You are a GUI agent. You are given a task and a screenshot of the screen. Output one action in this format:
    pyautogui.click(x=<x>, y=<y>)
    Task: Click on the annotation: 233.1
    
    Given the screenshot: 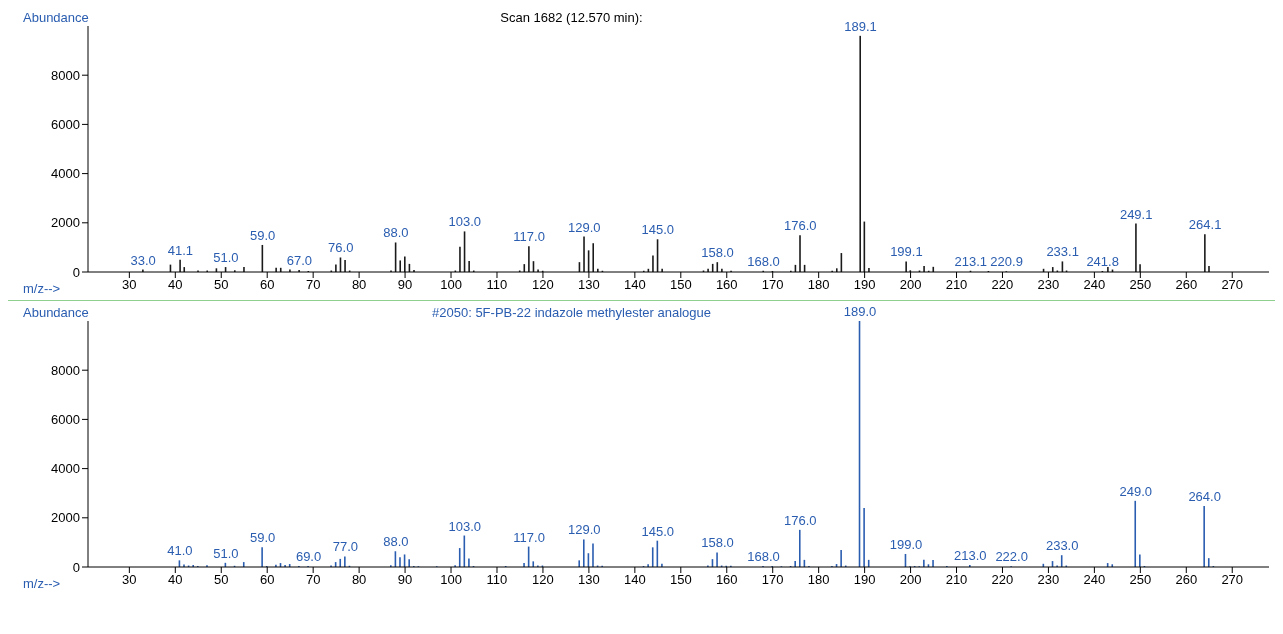 What is the action you would take?
    pyautogui.click(x=1062, y=252)
    